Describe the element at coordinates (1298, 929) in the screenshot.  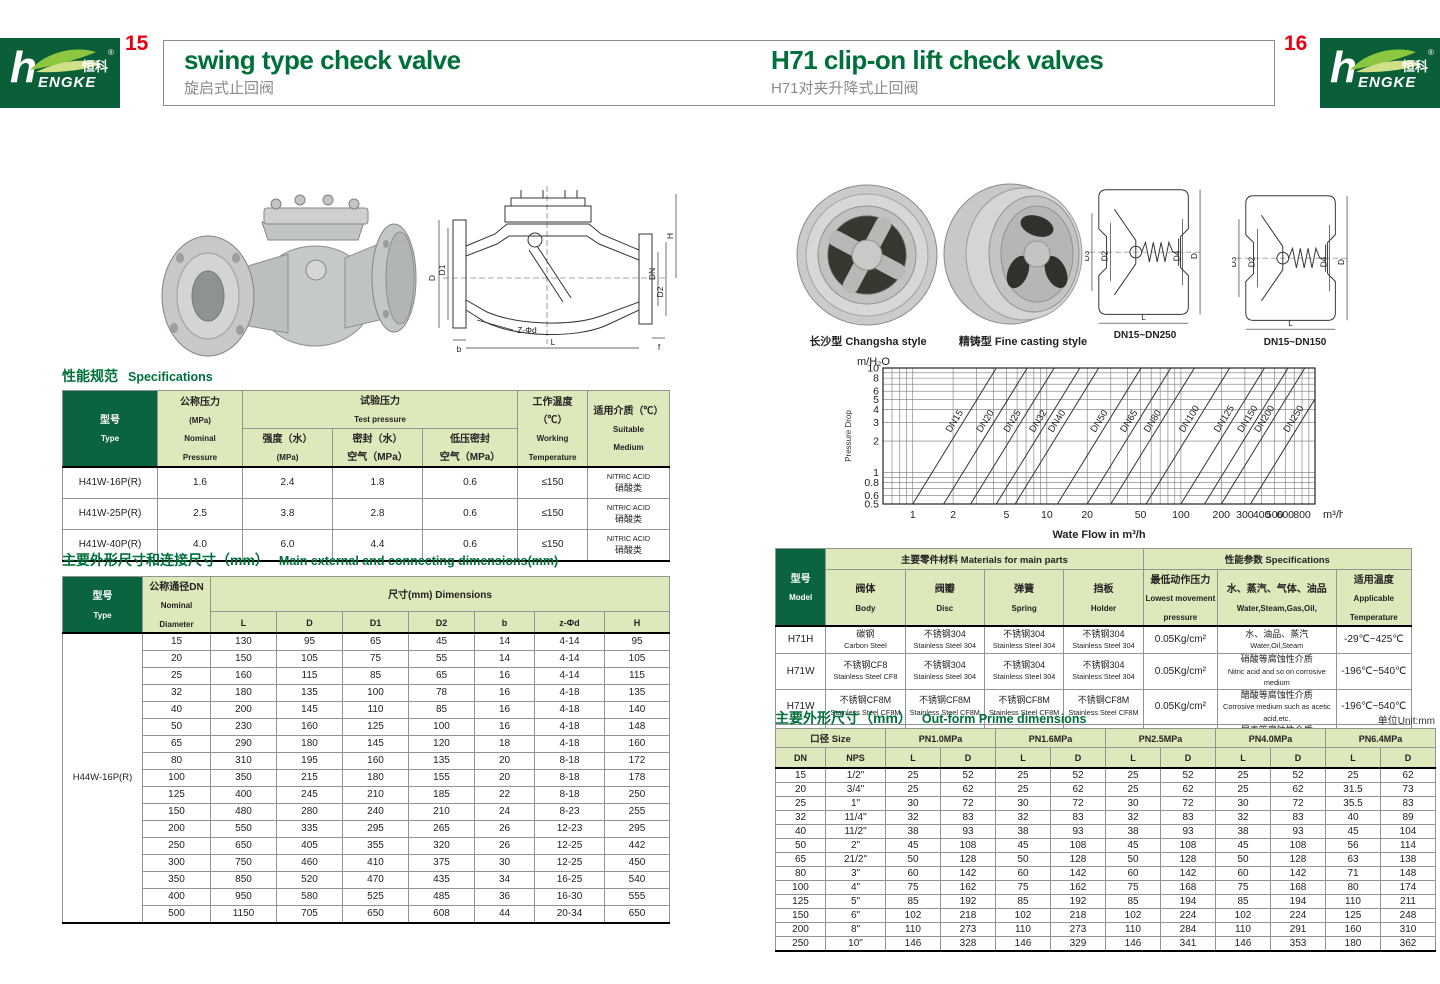
I see `table-cell: 291` at that location.